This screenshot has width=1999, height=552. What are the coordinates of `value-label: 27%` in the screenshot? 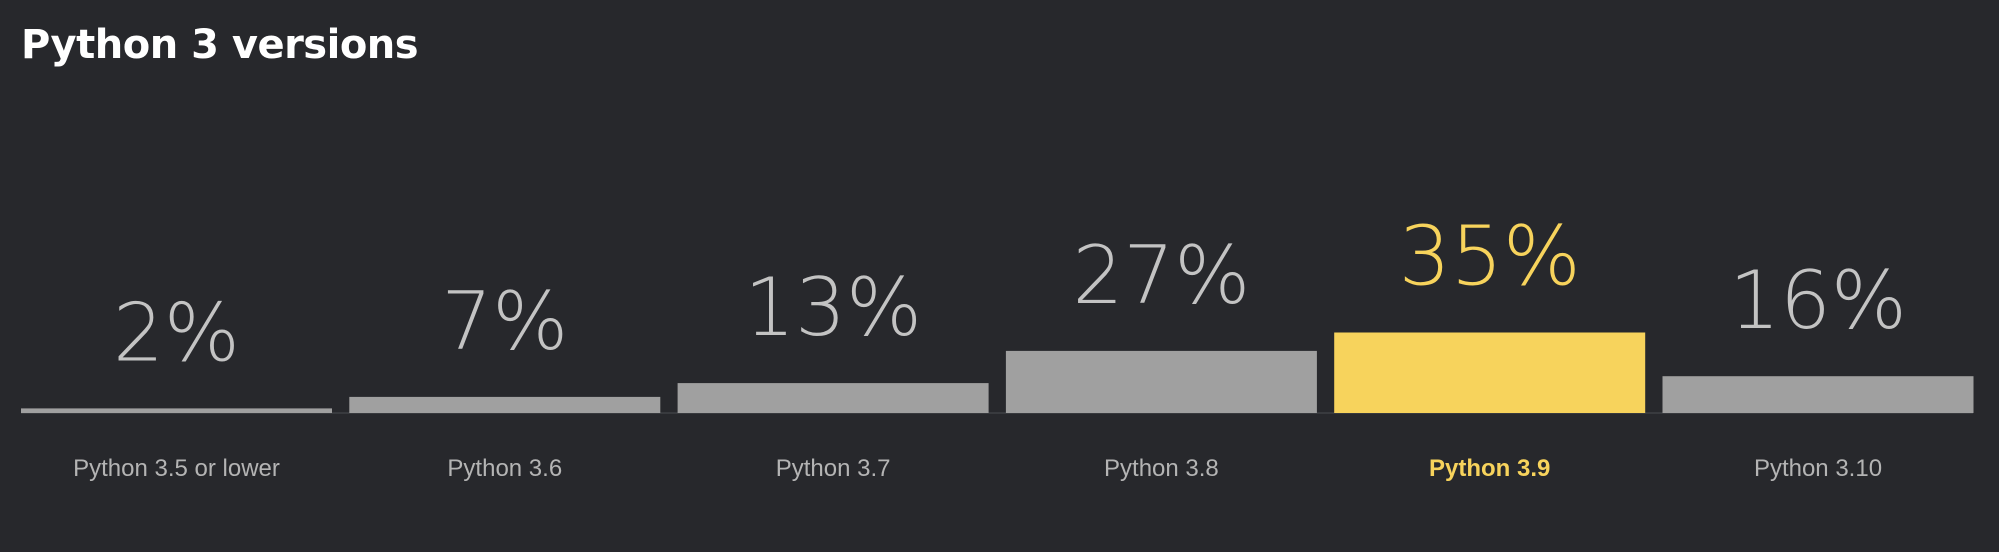 It's located at (1161, 275).